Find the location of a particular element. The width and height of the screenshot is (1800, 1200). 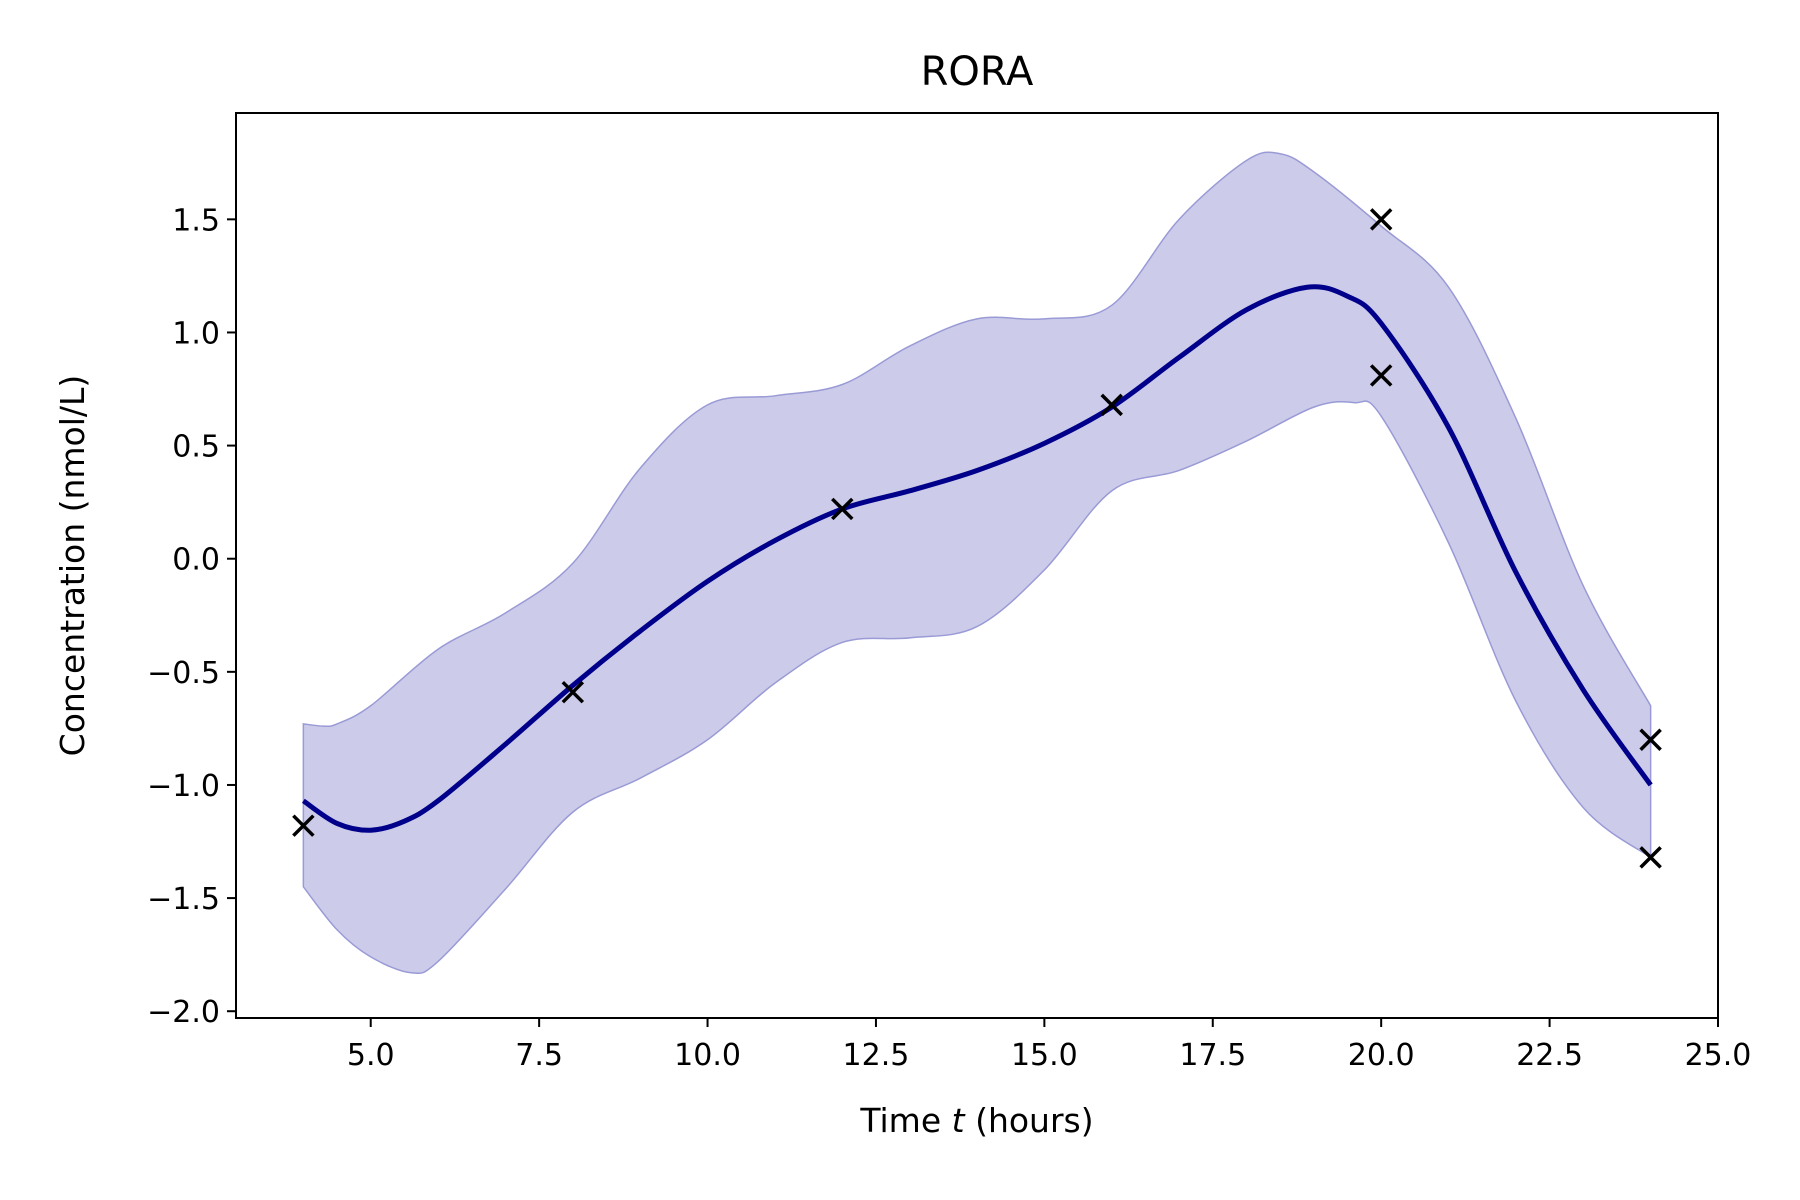

x-axis-title: Time t (hours) is located at coordinates (976, 1120).